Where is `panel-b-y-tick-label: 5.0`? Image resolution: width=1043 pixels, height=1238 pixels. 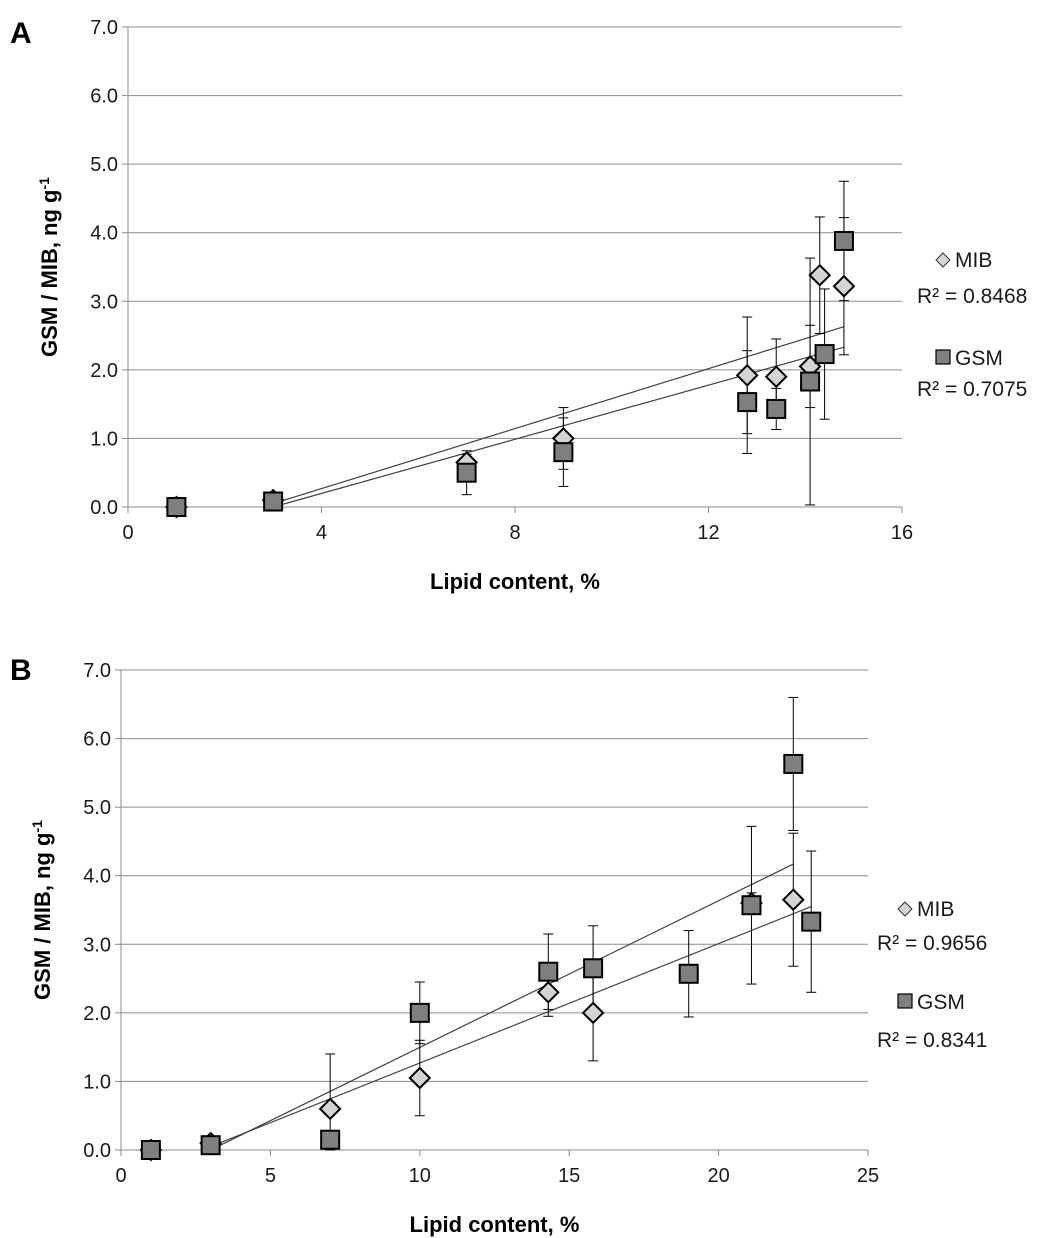
panel-b-y-tick-label: 5.0 is located at coordinates (97, 808).